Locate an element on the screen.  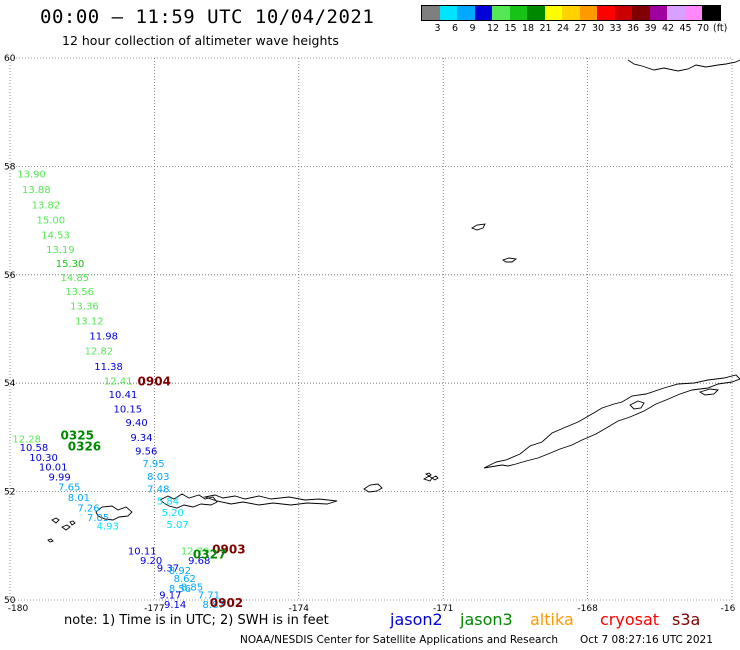
pass-id-label: 0325 is located at coordinates (77, 436).